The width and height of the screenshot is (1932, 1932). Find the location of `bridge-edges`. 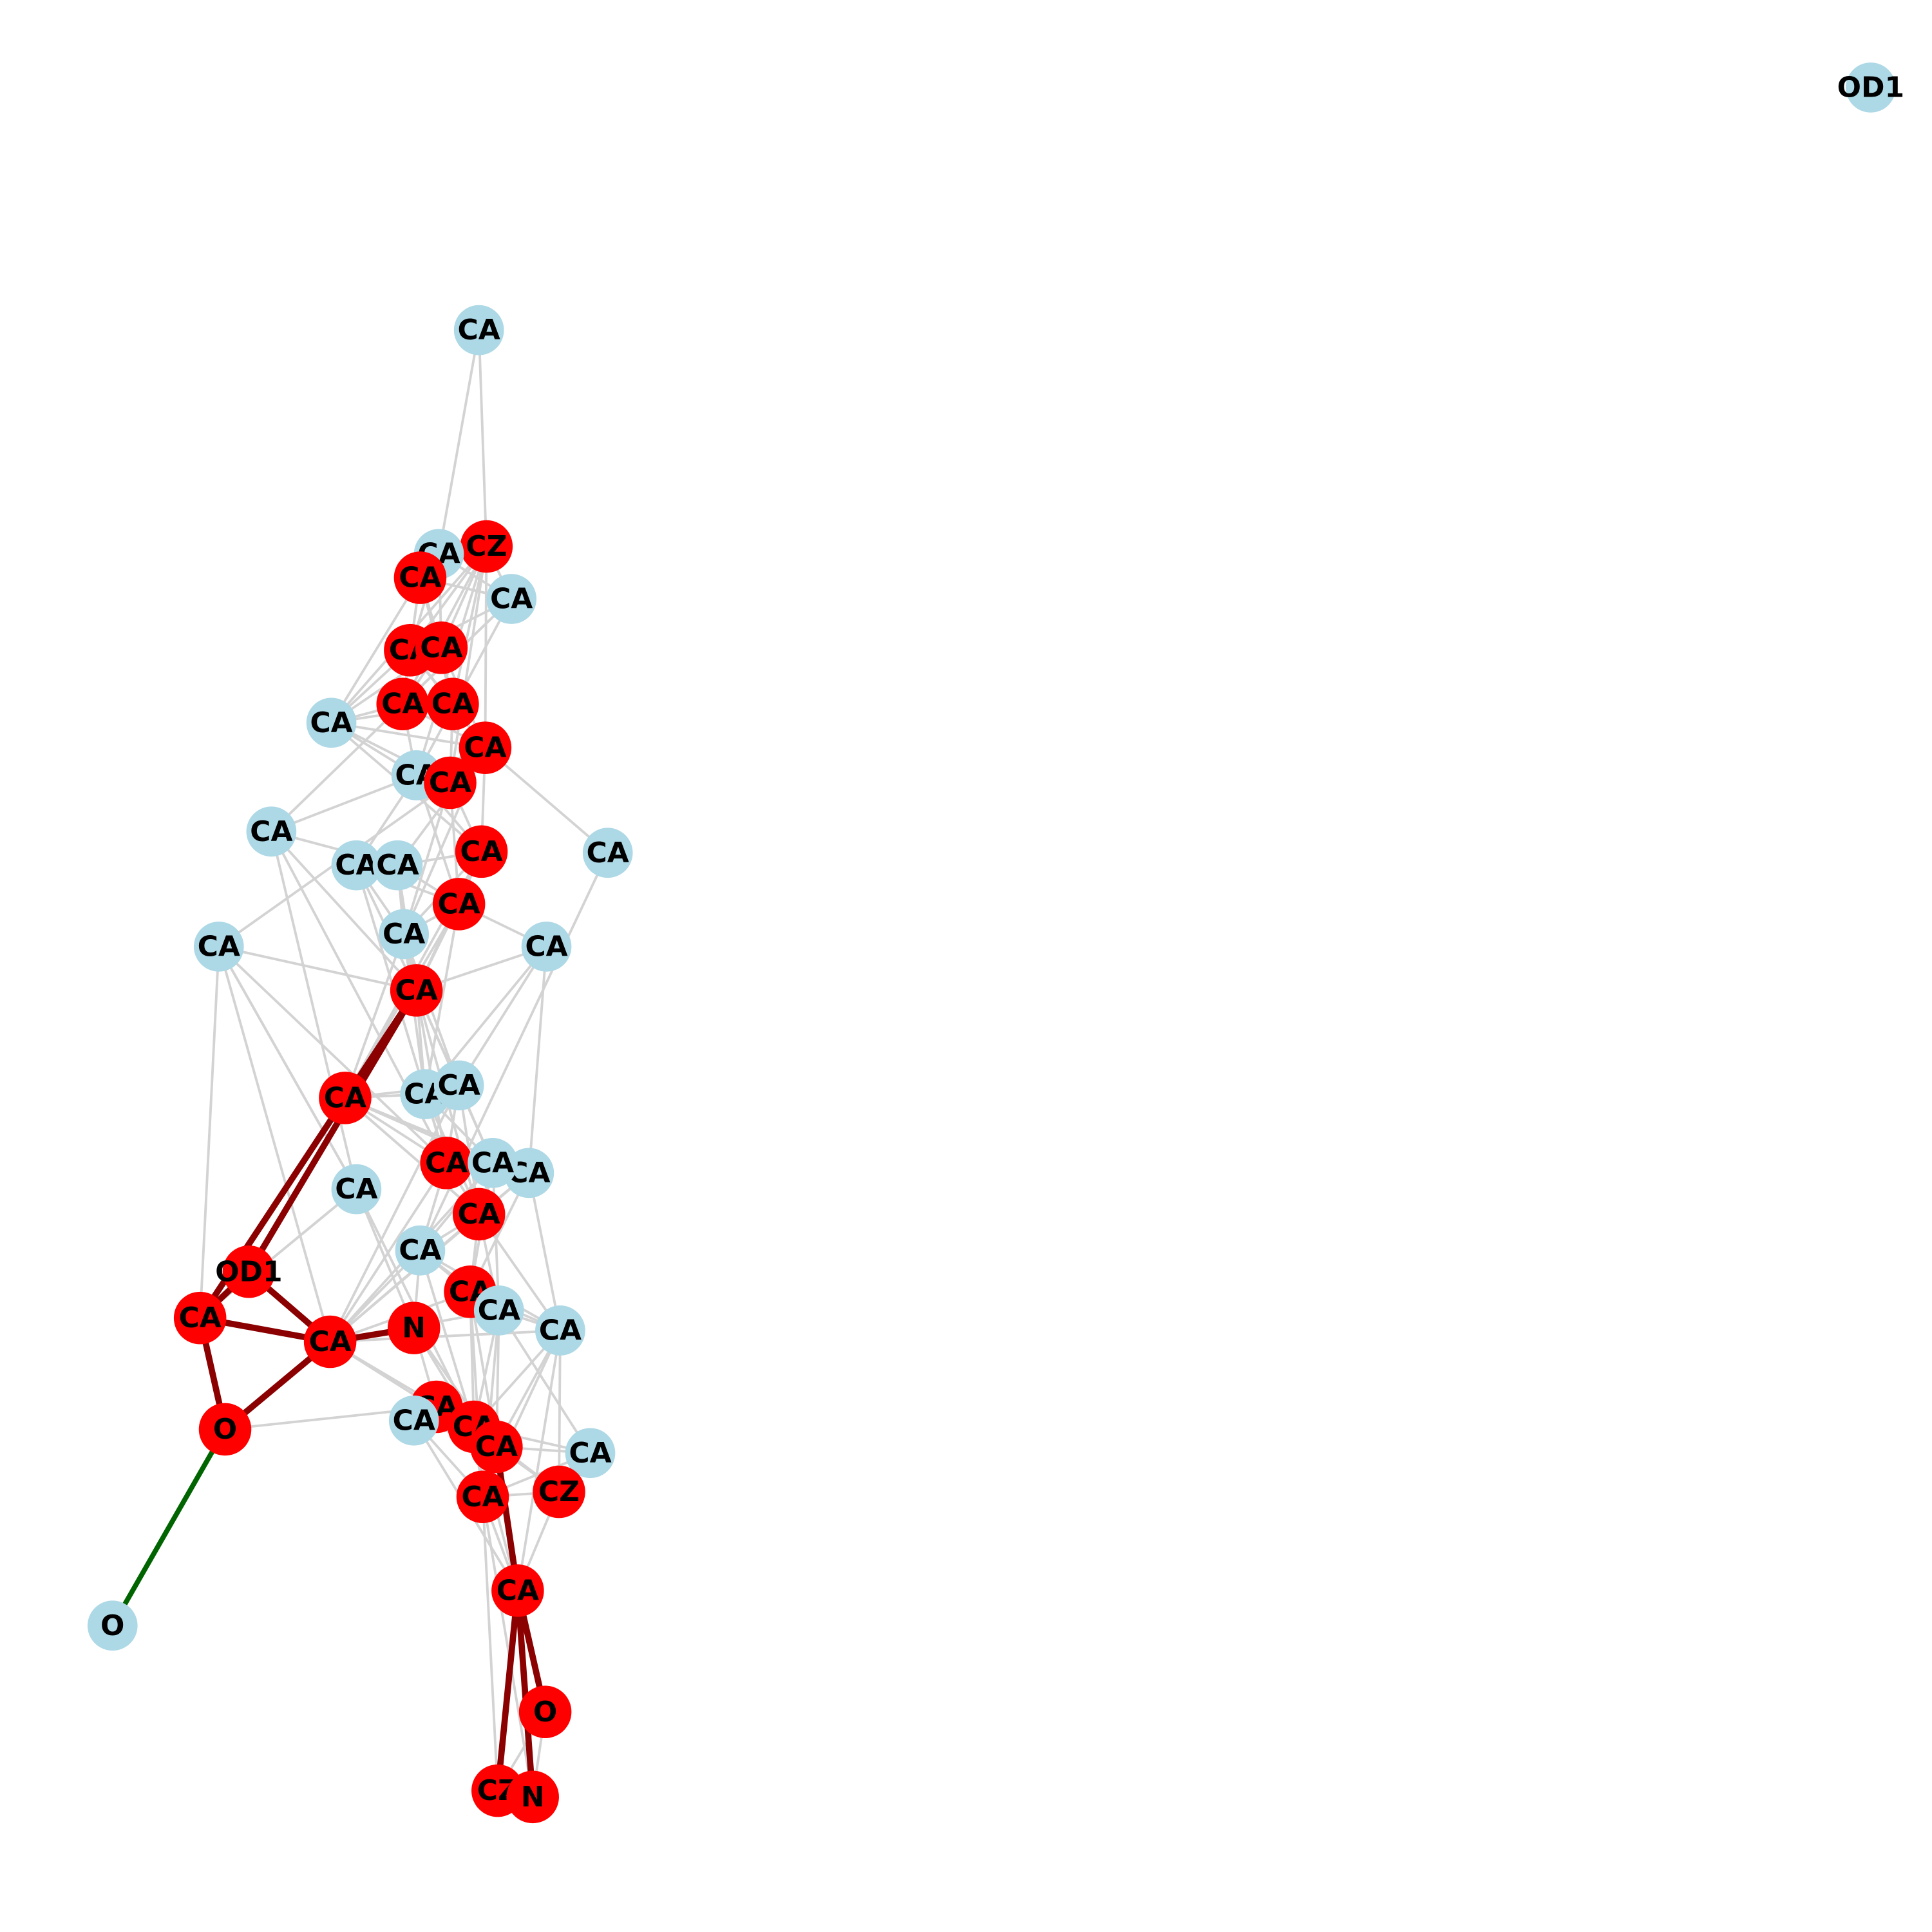

bridge-edges is located at coordinates (168, 1527).